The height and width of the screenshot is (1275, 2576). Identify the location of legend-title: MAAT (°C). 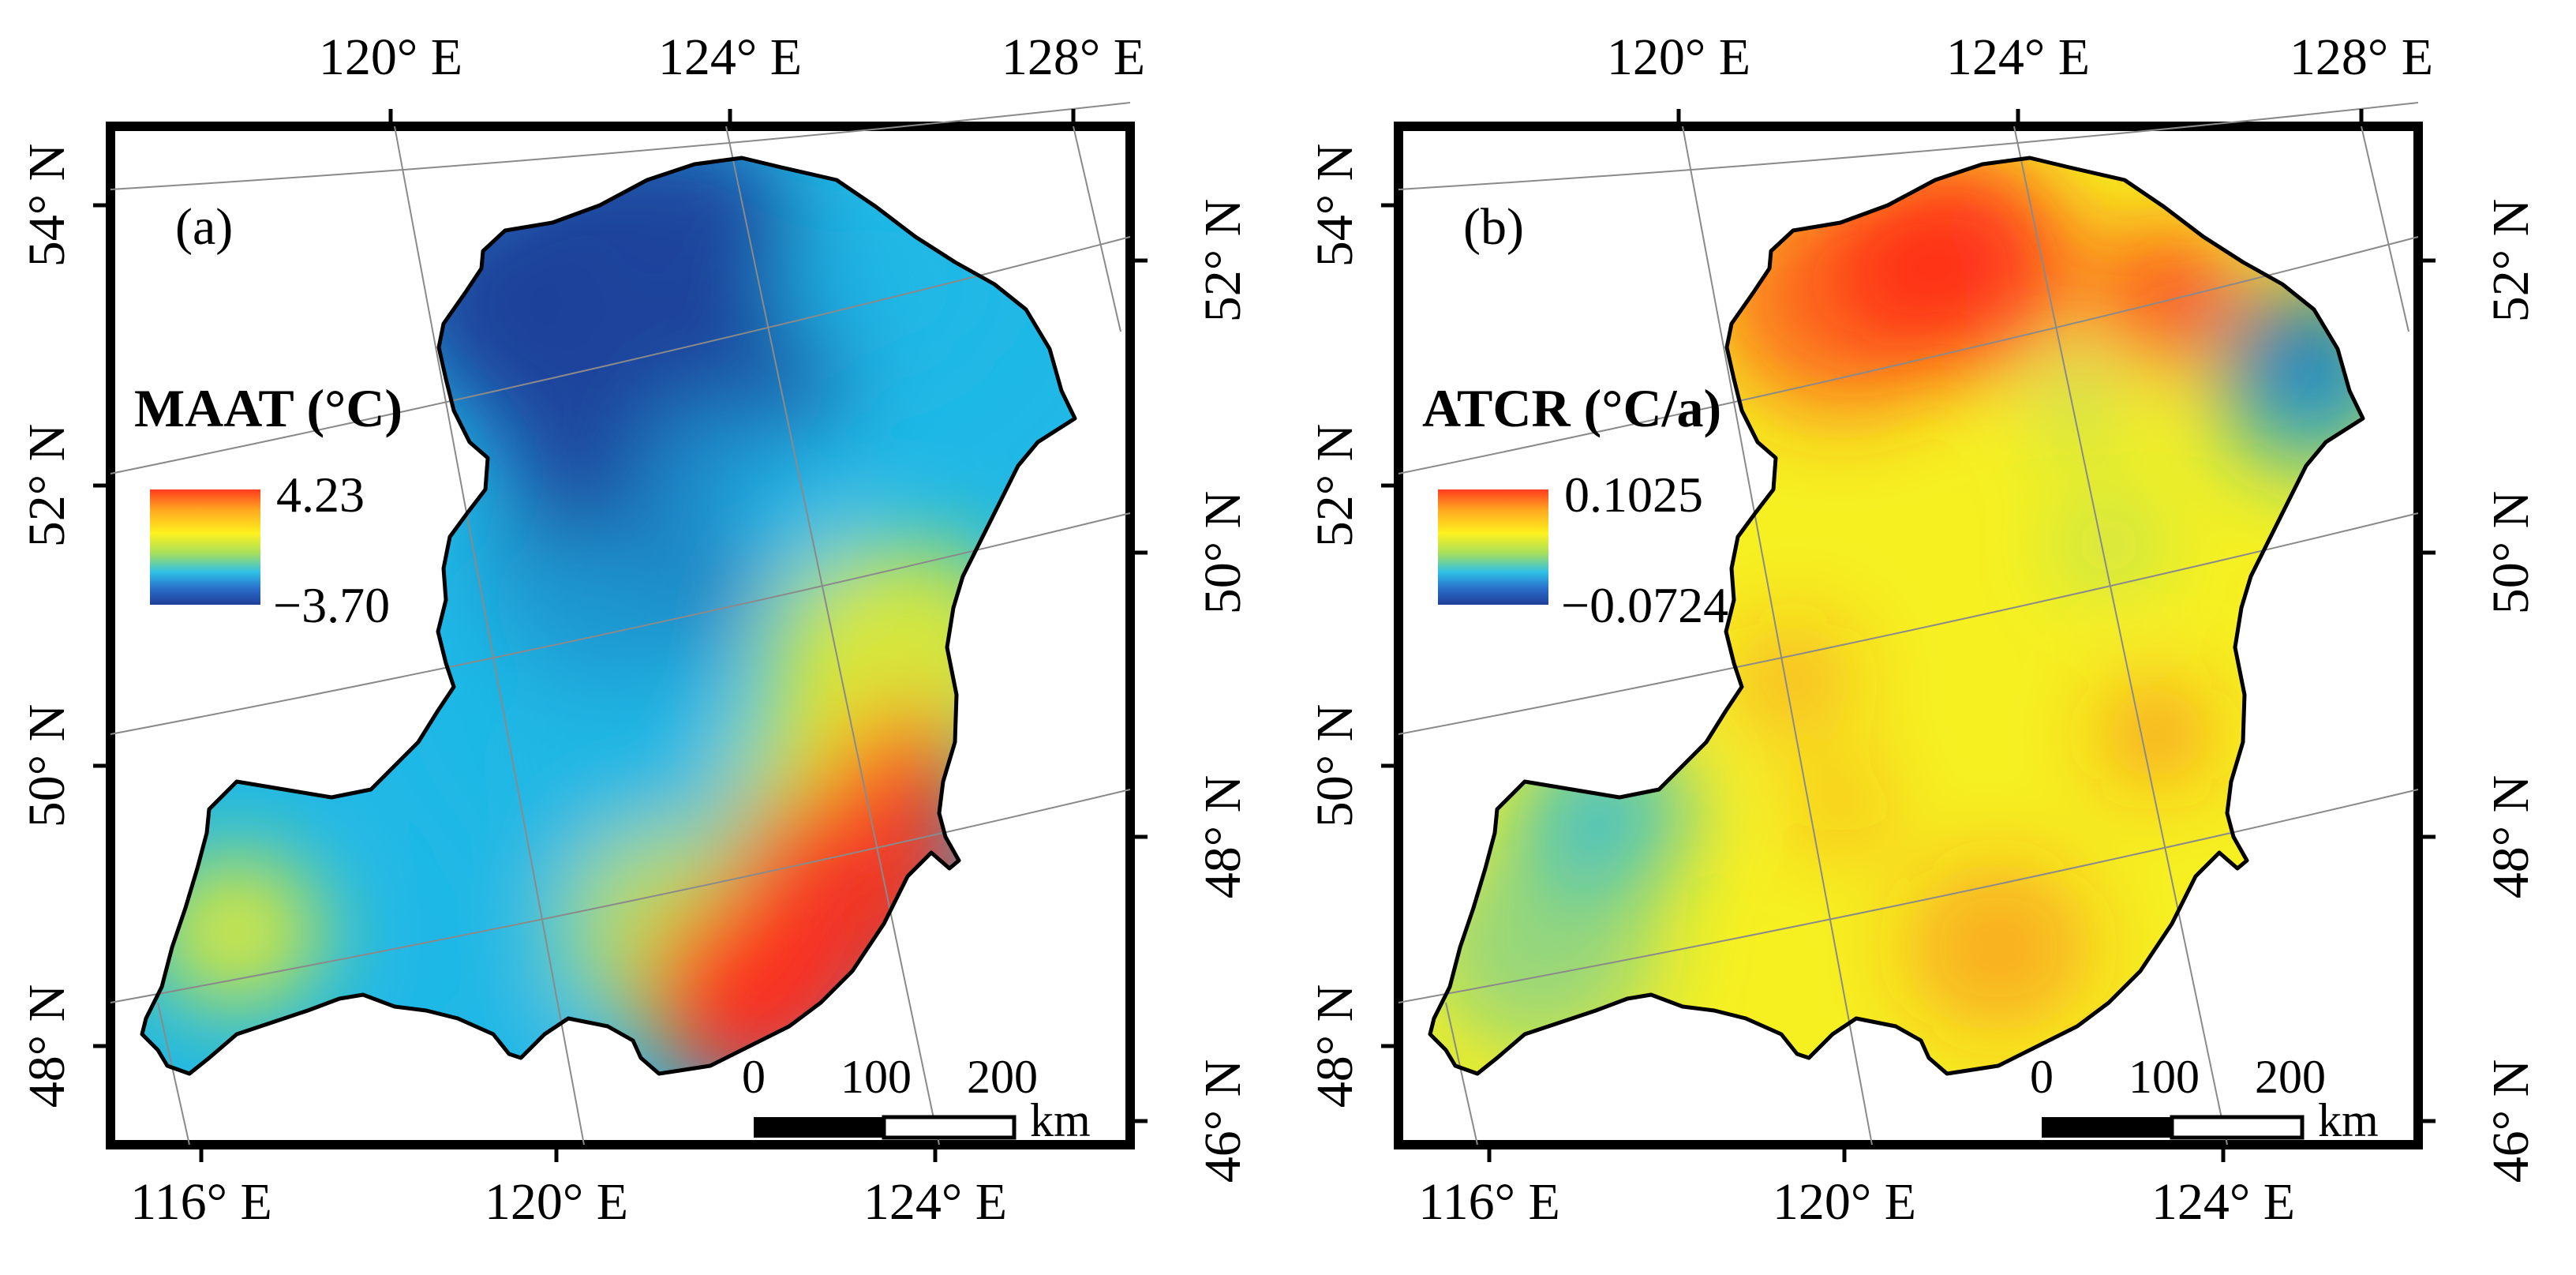
(268, 408).